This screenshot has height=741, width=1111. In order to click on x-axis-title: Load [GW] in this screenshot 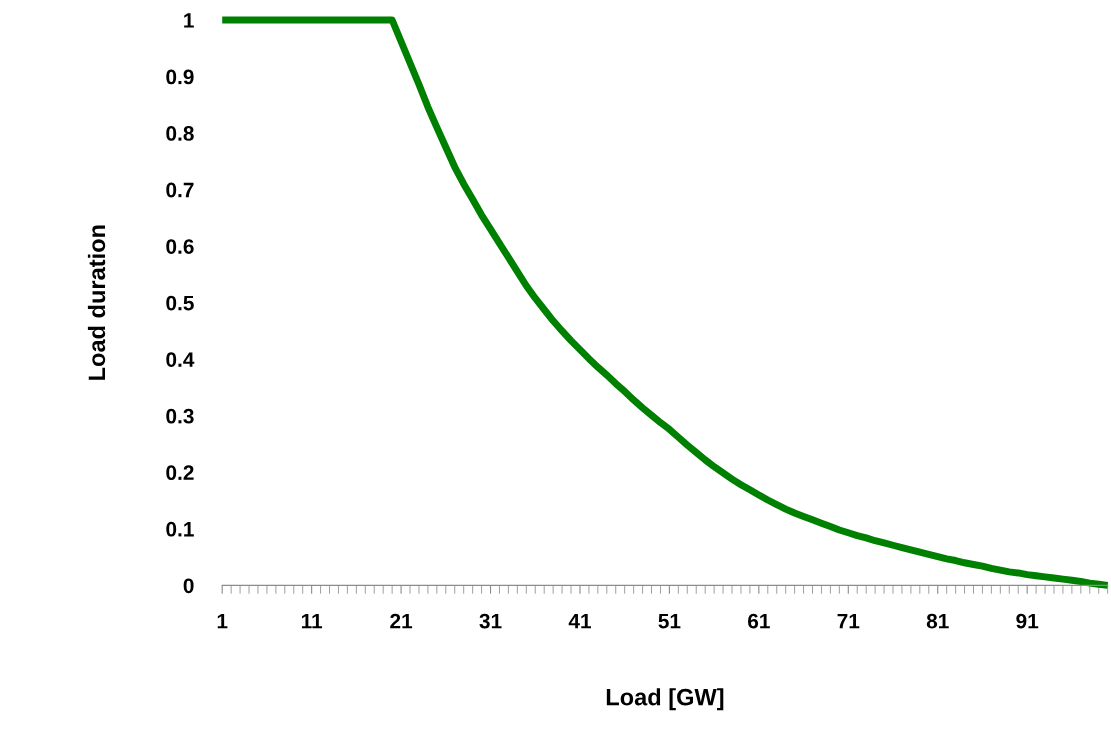, I will do `click(665, 699)`.